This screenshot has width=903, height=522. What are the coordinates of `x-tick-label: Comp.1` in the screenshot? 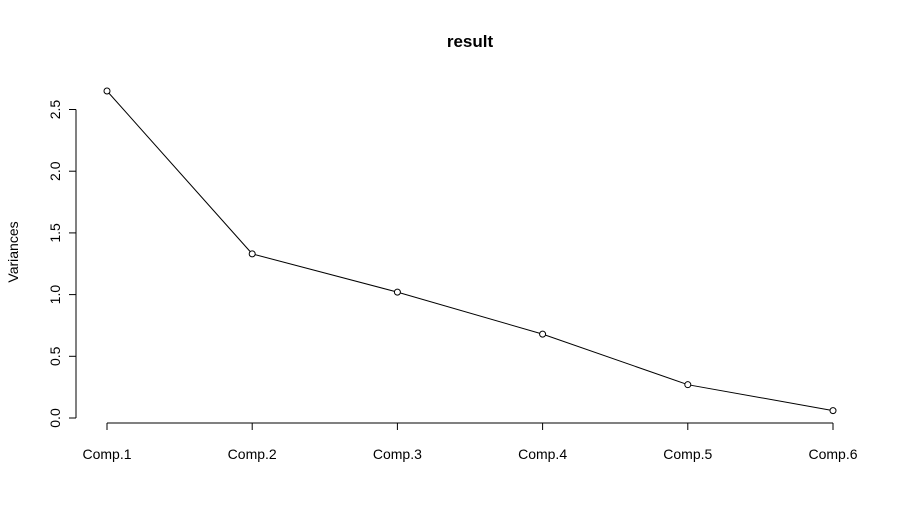 It's located at (106, 454).